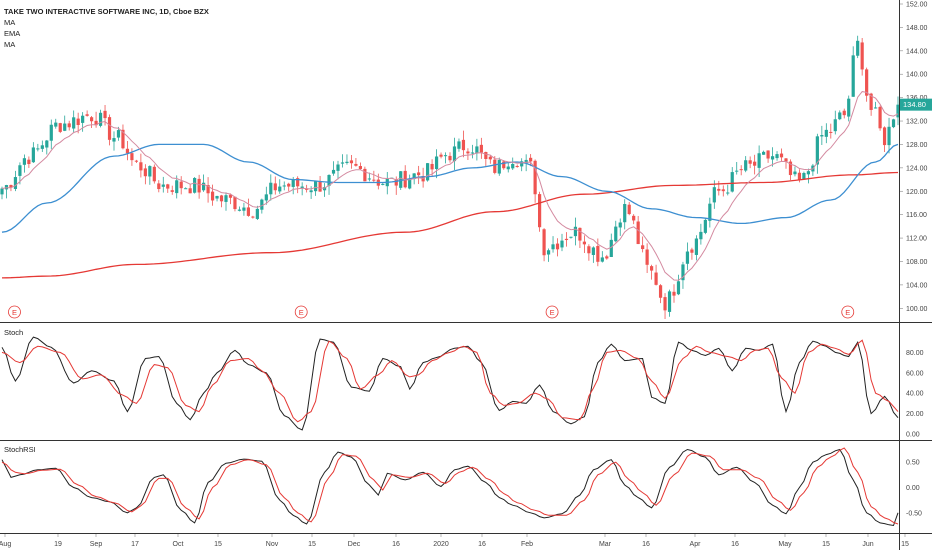 The image size is (932, 550). Describe the element at coordinates (917, 285) in the screenshot. I see `price-tick-label: 104.00` at that location.